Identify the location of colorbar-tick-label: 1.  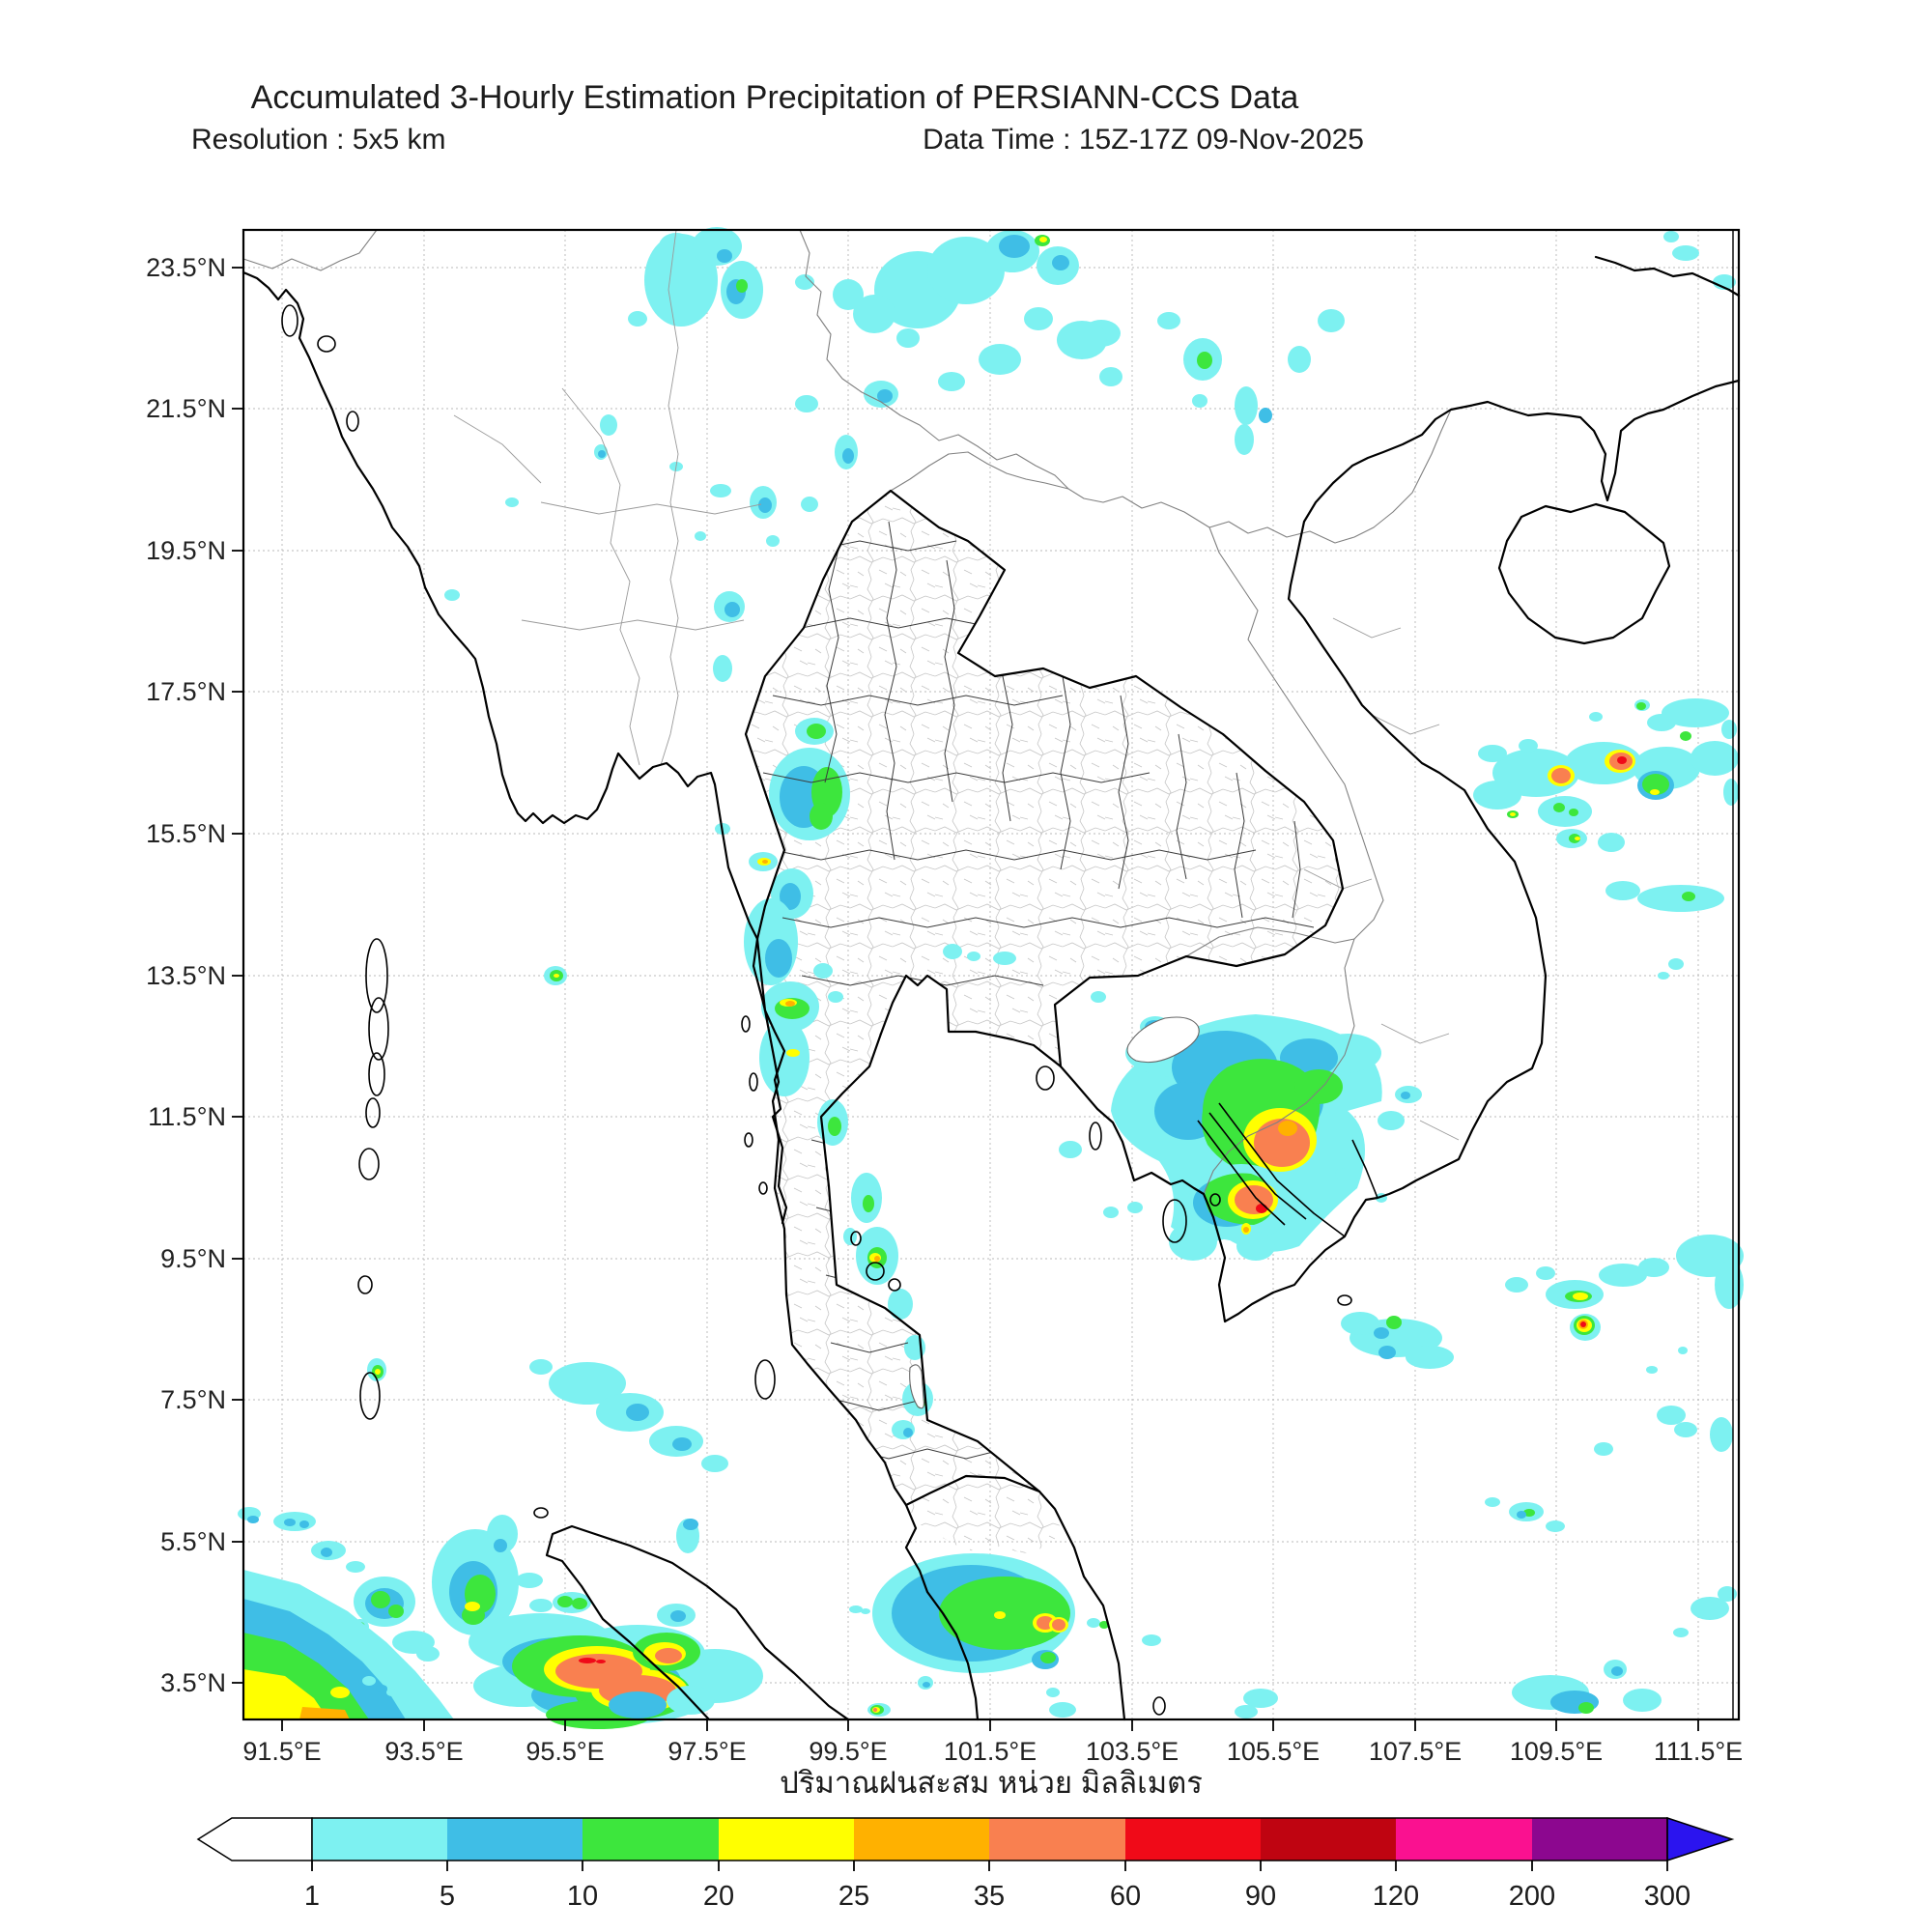
(312, 1896).